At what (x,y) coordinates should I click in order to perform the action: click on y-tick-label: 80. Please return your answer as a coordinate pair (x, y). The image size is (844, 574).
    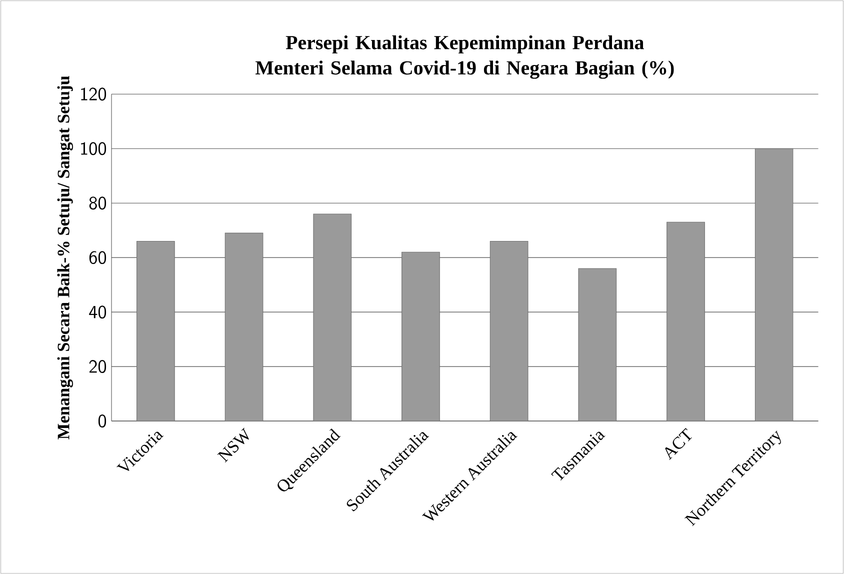
    Looking at the image, I should click on (97, 203).